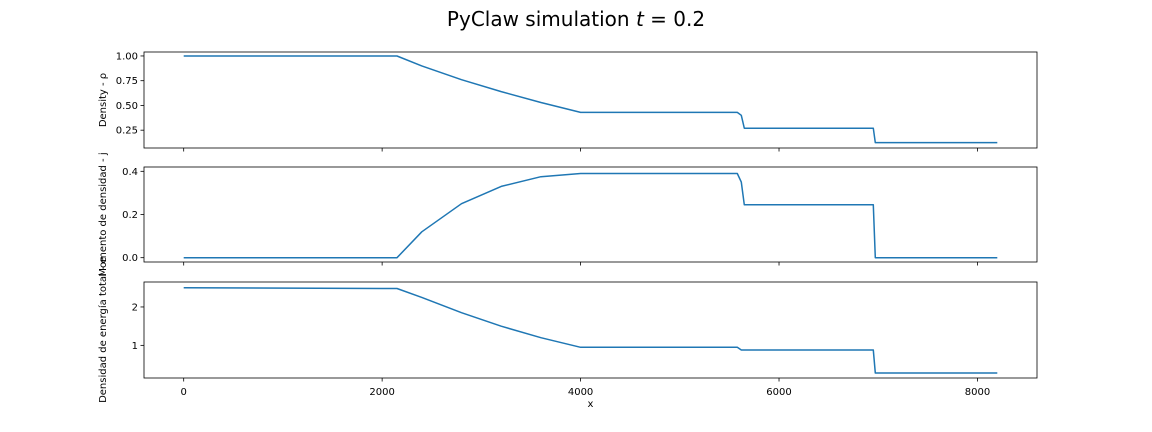 The height and width of the screenshot is (432, 1152). Describe the element at coordinates (103, 214) in the screenshot. I see `y-axis-label: Momento de densidad - j` at that location.